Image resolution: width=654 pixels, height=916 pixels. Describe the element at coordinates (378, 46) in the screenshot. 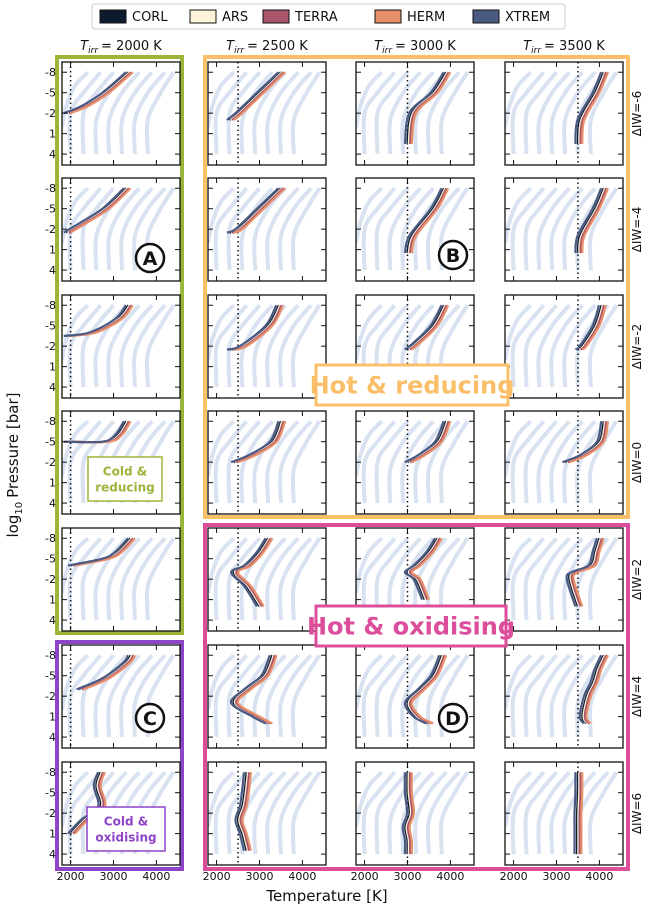

I see `title-symbol: T` at that location.